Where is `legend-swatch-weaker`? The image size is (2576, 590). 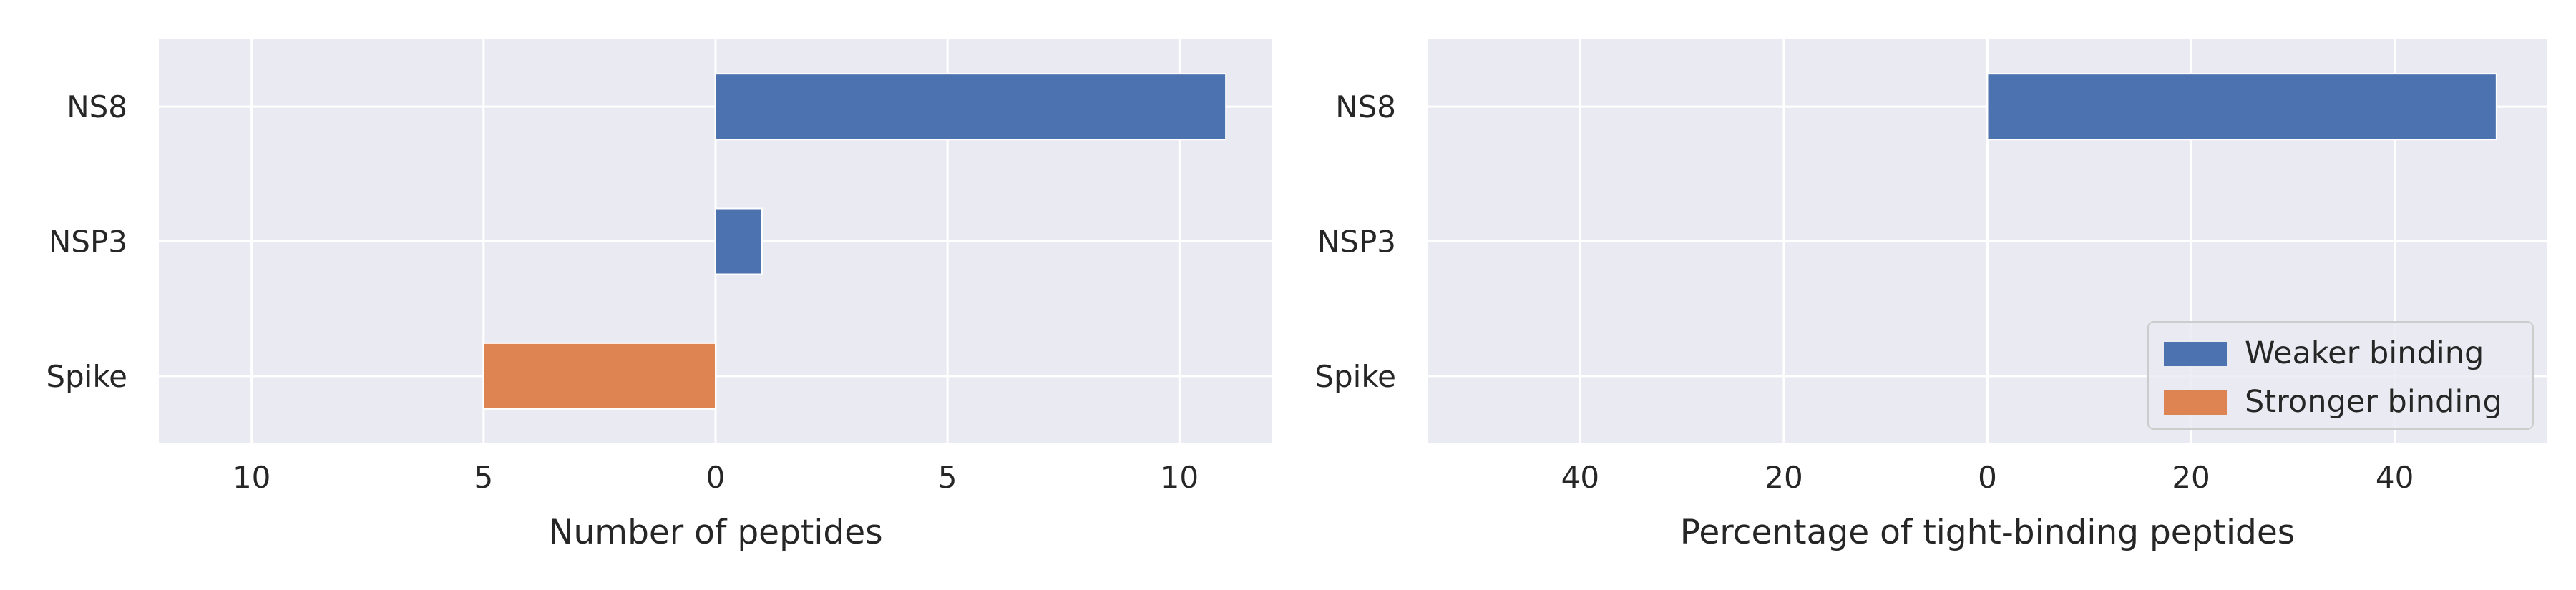 legend-swatch-weaker is located at coordinates (2195, 354).